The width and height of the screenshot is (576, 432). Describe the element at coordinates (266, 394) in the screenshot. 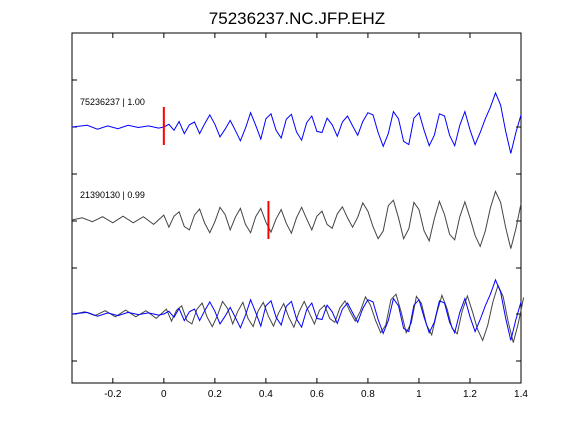

I see `x-tick-label: 0.4` at that location.